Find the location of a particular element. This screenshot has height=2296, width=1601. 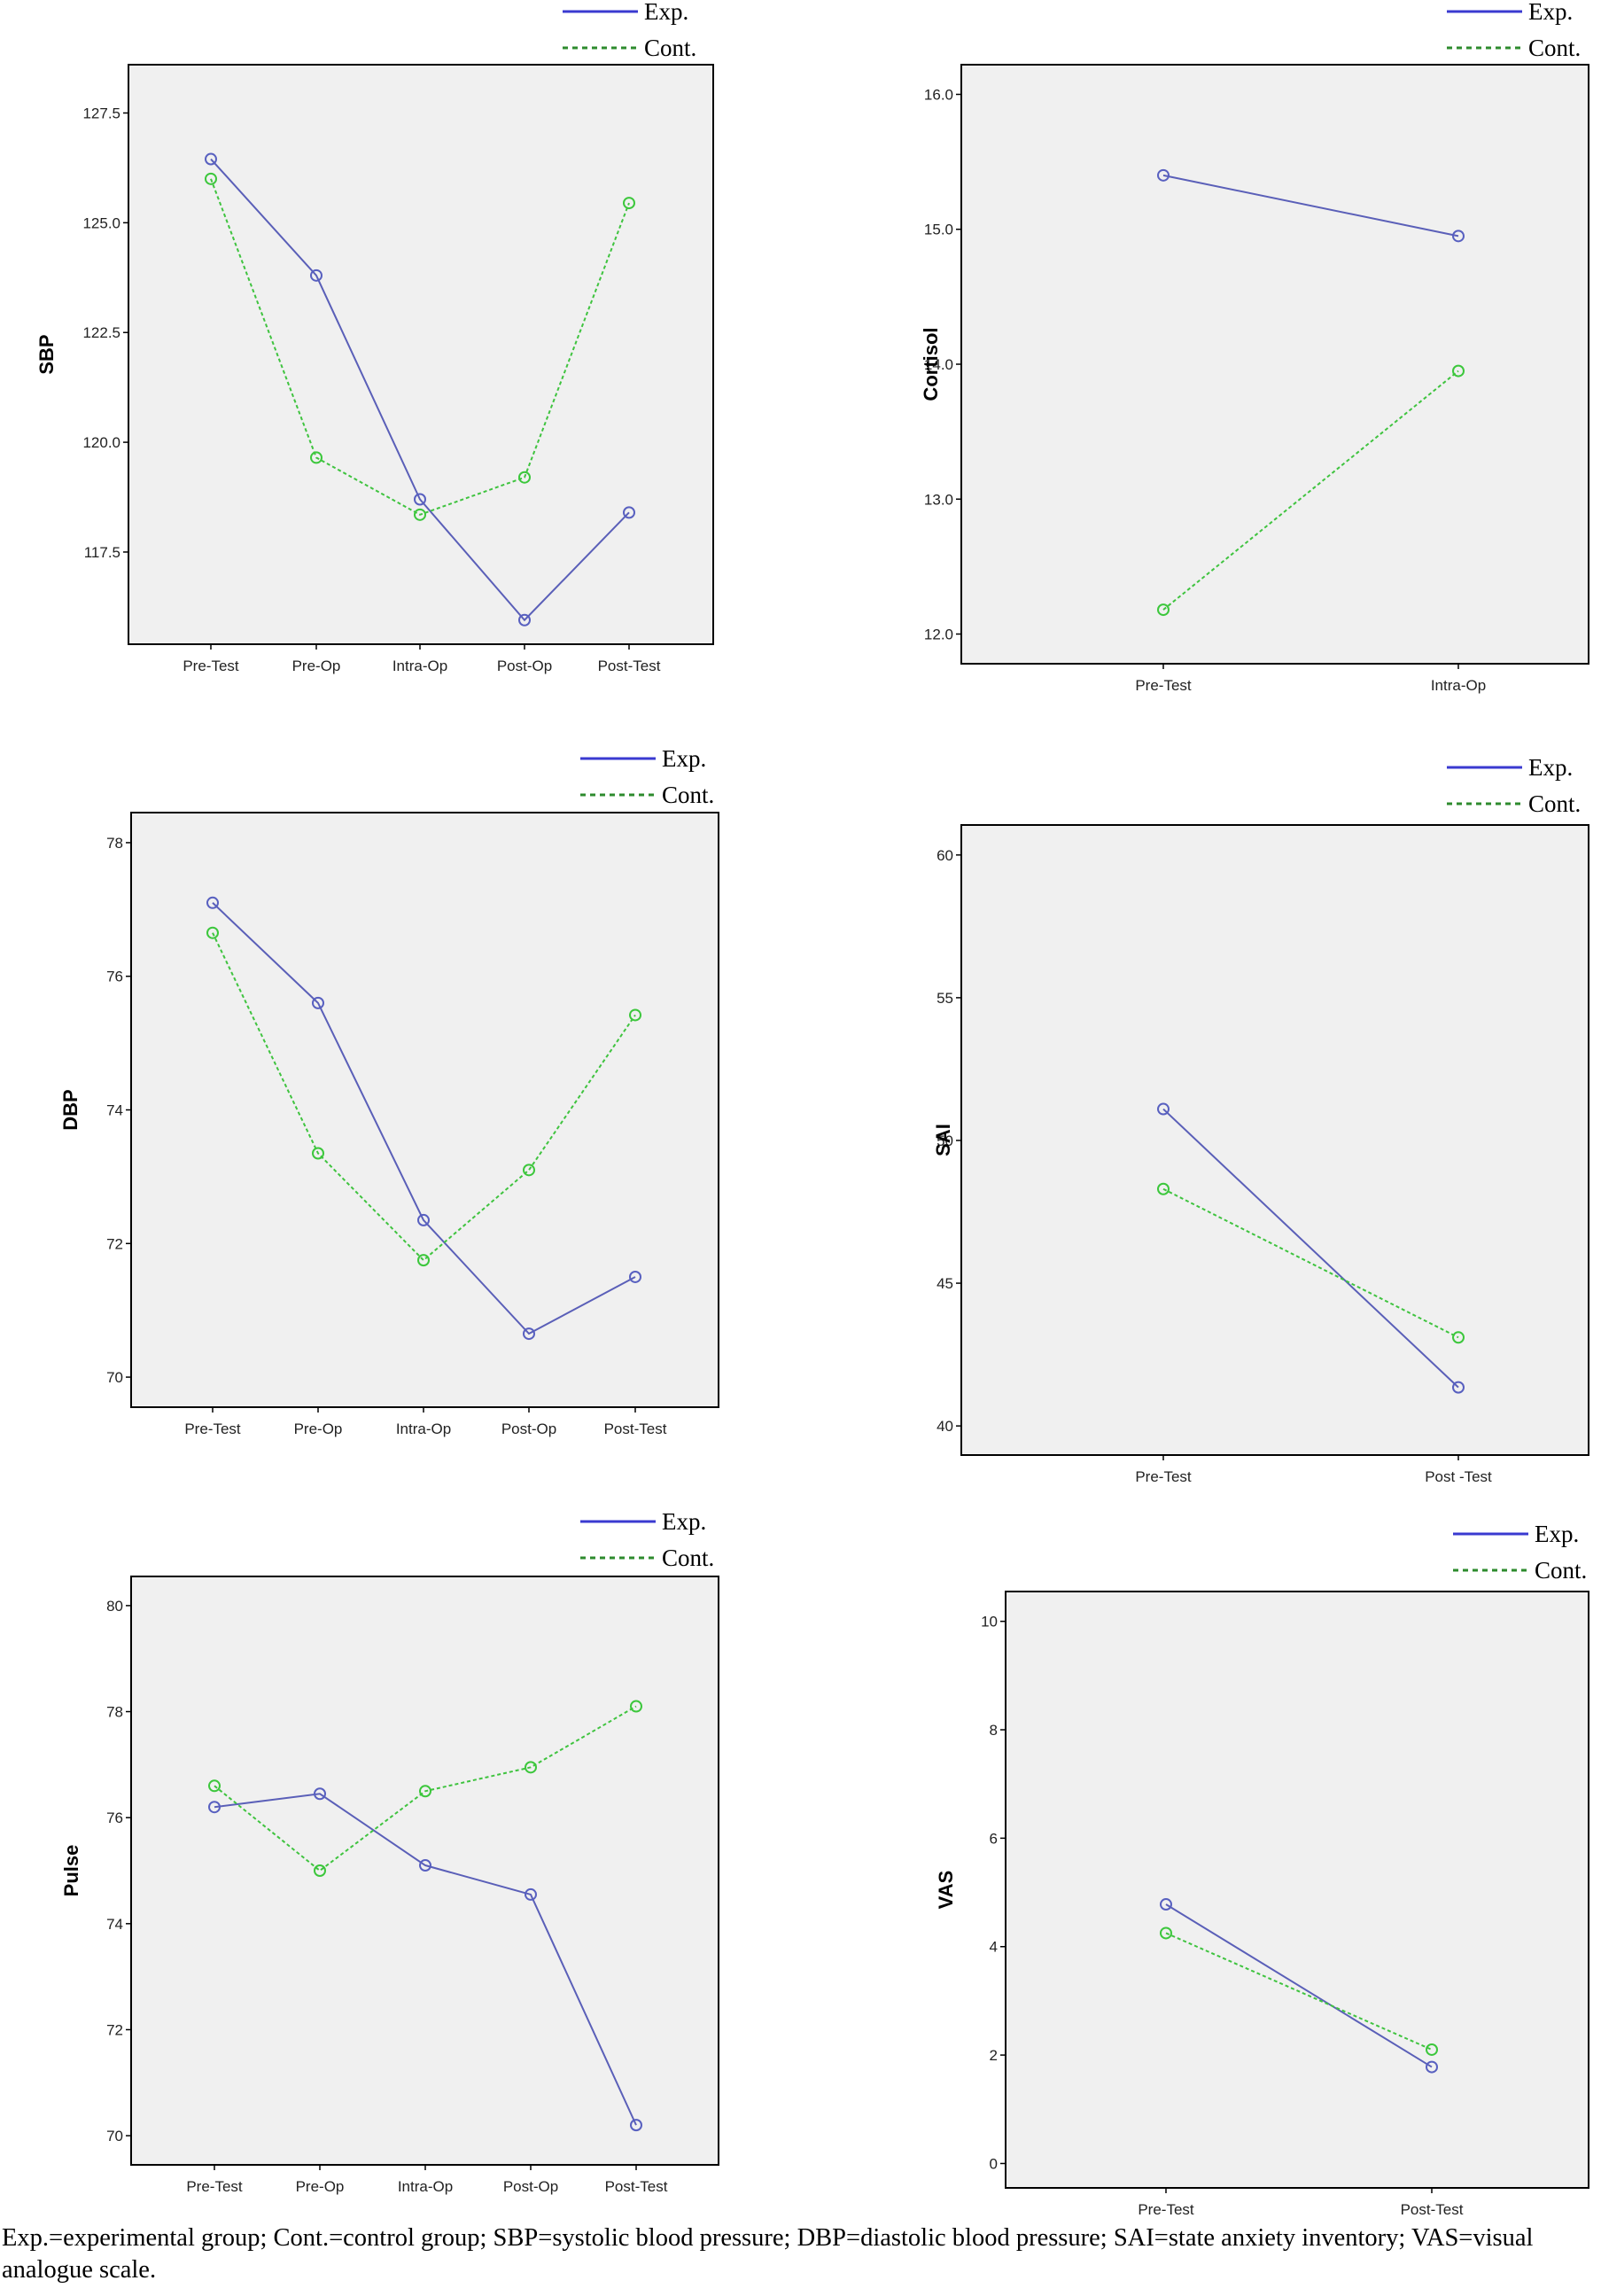

y-tick-label: 127.5 is located at coordinates (101, 113).